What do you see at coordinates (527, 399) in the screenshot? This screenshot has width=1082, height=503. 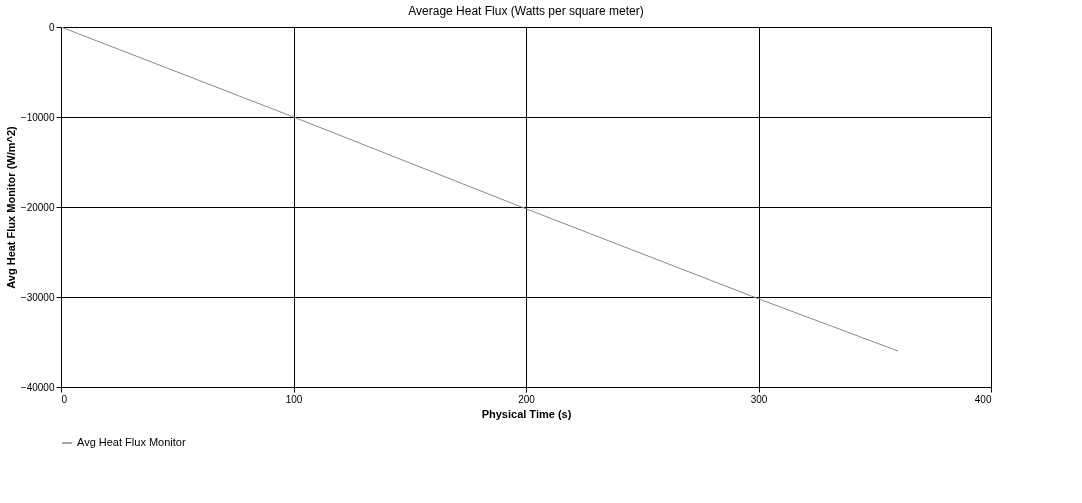 I see `x-tick-label: 200` at bounding box center [527, 399].